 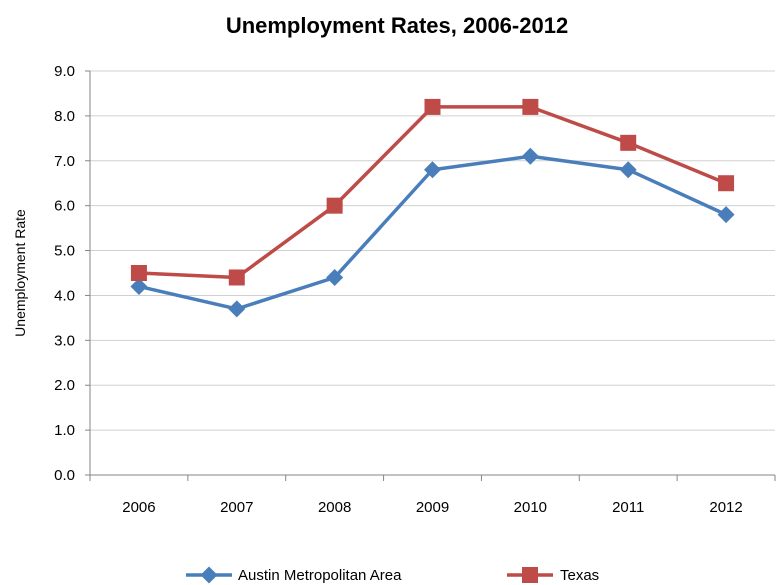 What do you see at coordinates (725, 507) in the screenshot?
I see `x-tick-label: 2012` at bounding box center [725, 507].